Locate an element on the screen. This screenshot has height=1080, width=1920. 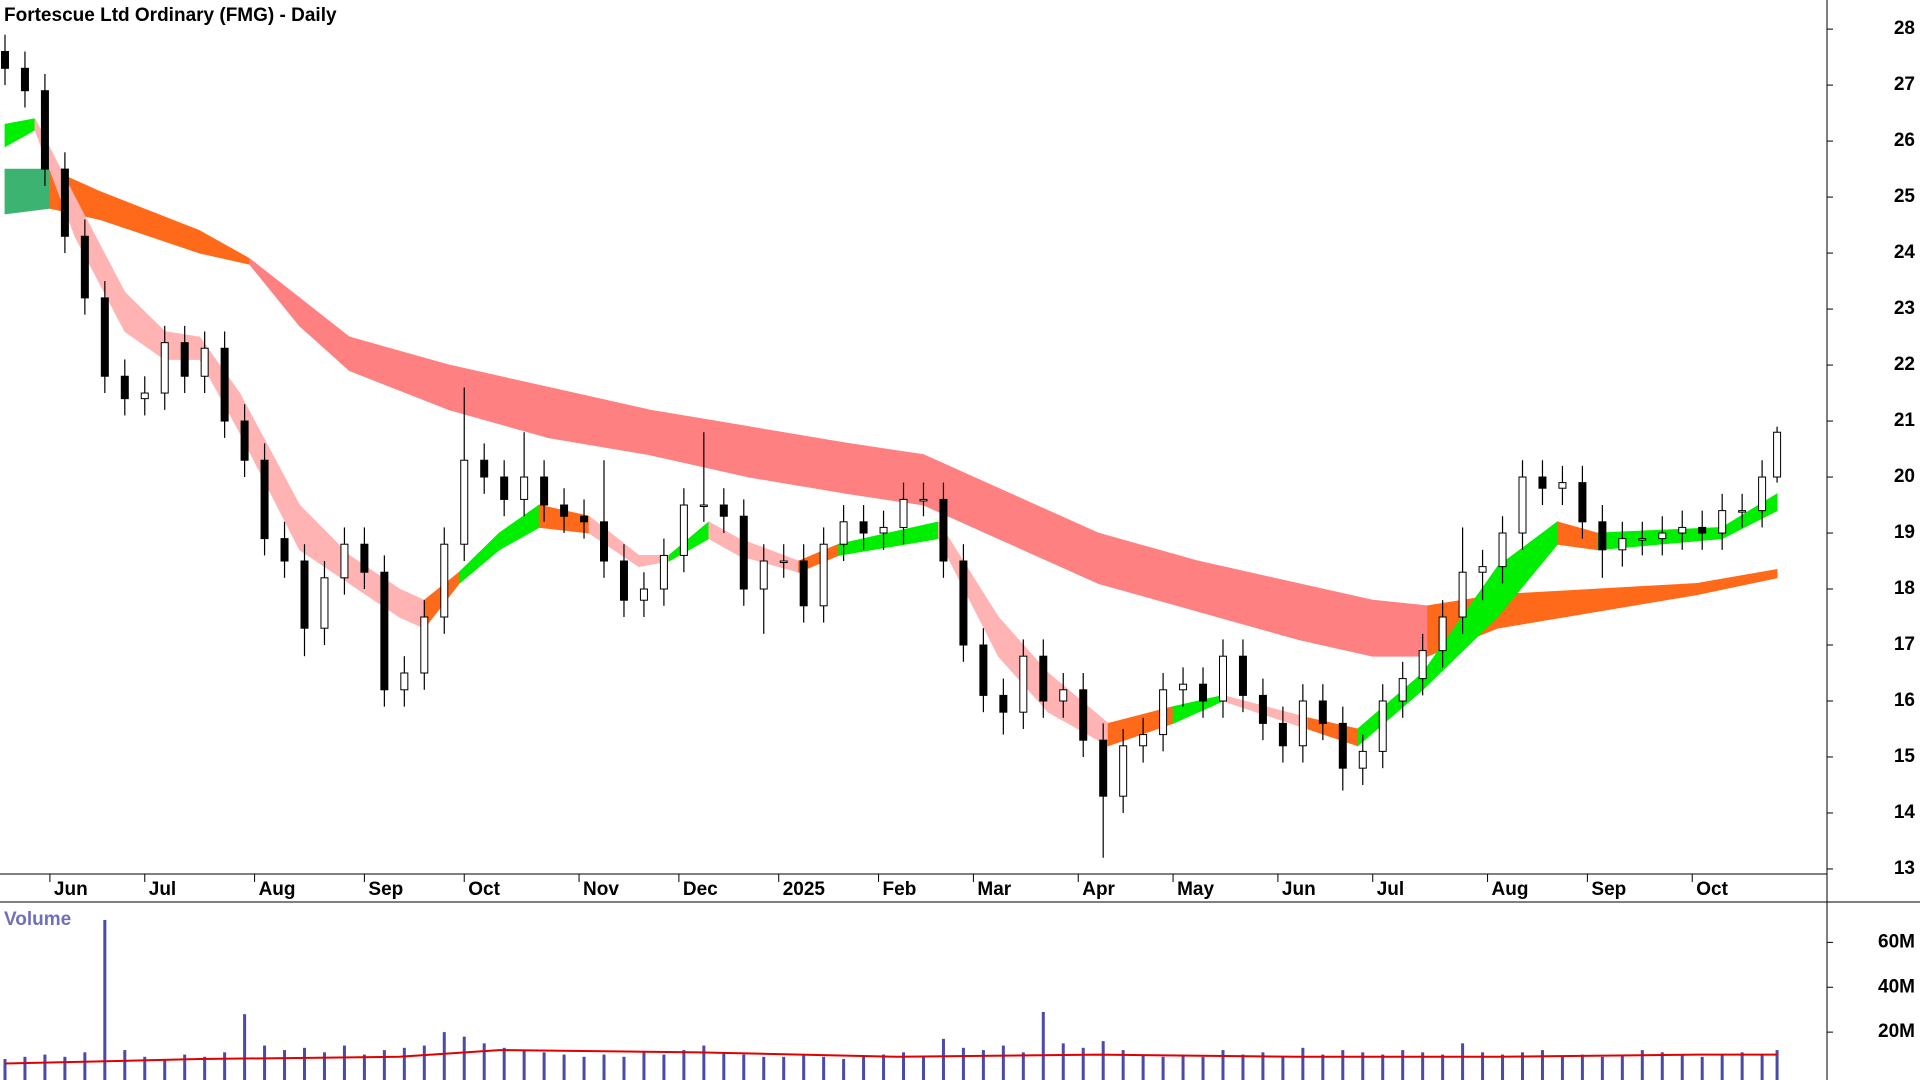
y-tick-label: 22 is located at coordinates (1904, 364).